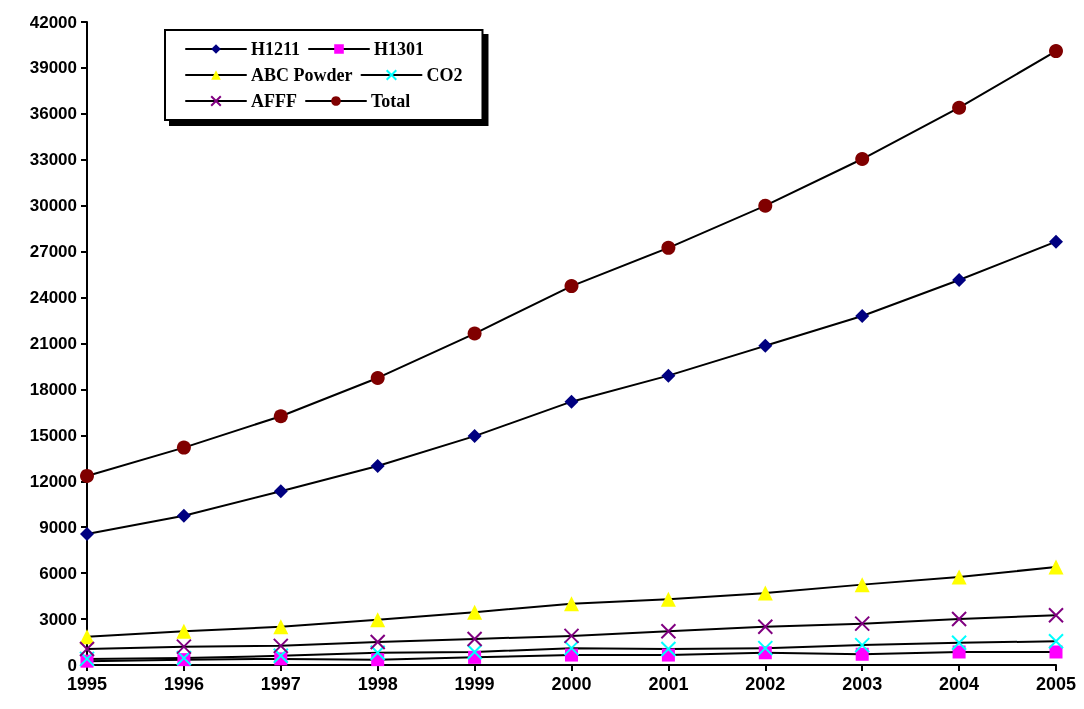  I want to click on y-tick-label: 9000, so click(58, 527).